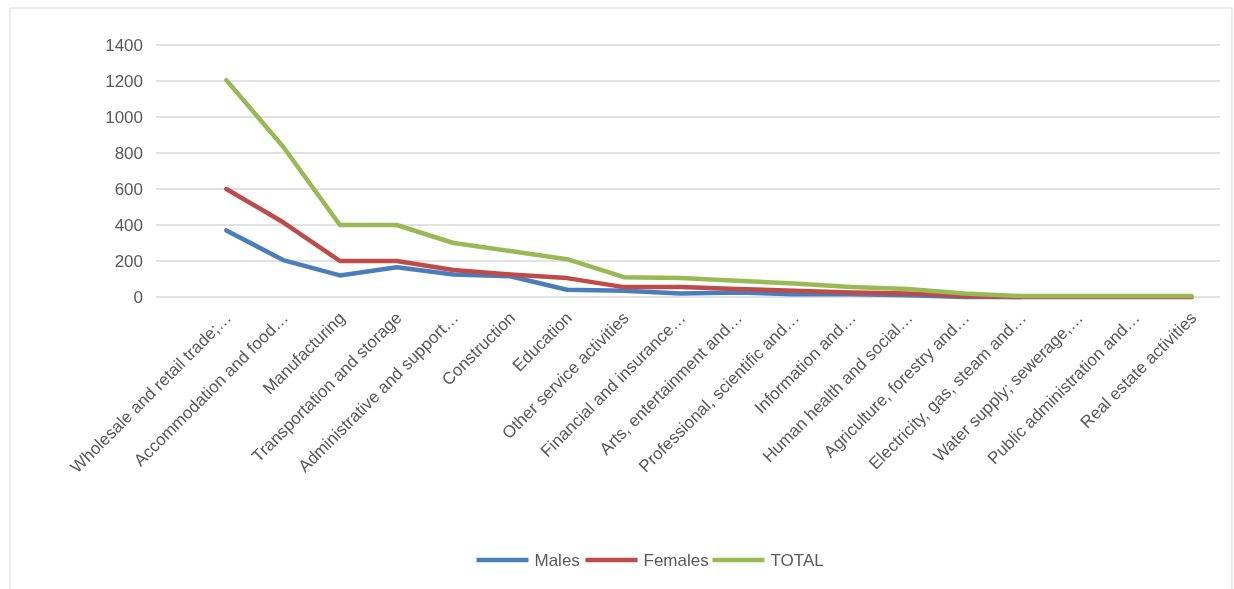 The height and width of the screenshot is (589, 1234). What do you see at coordinates (557, 560) in the screenshot?
I see `legend-label: Males` at bounding box center [557, 560].